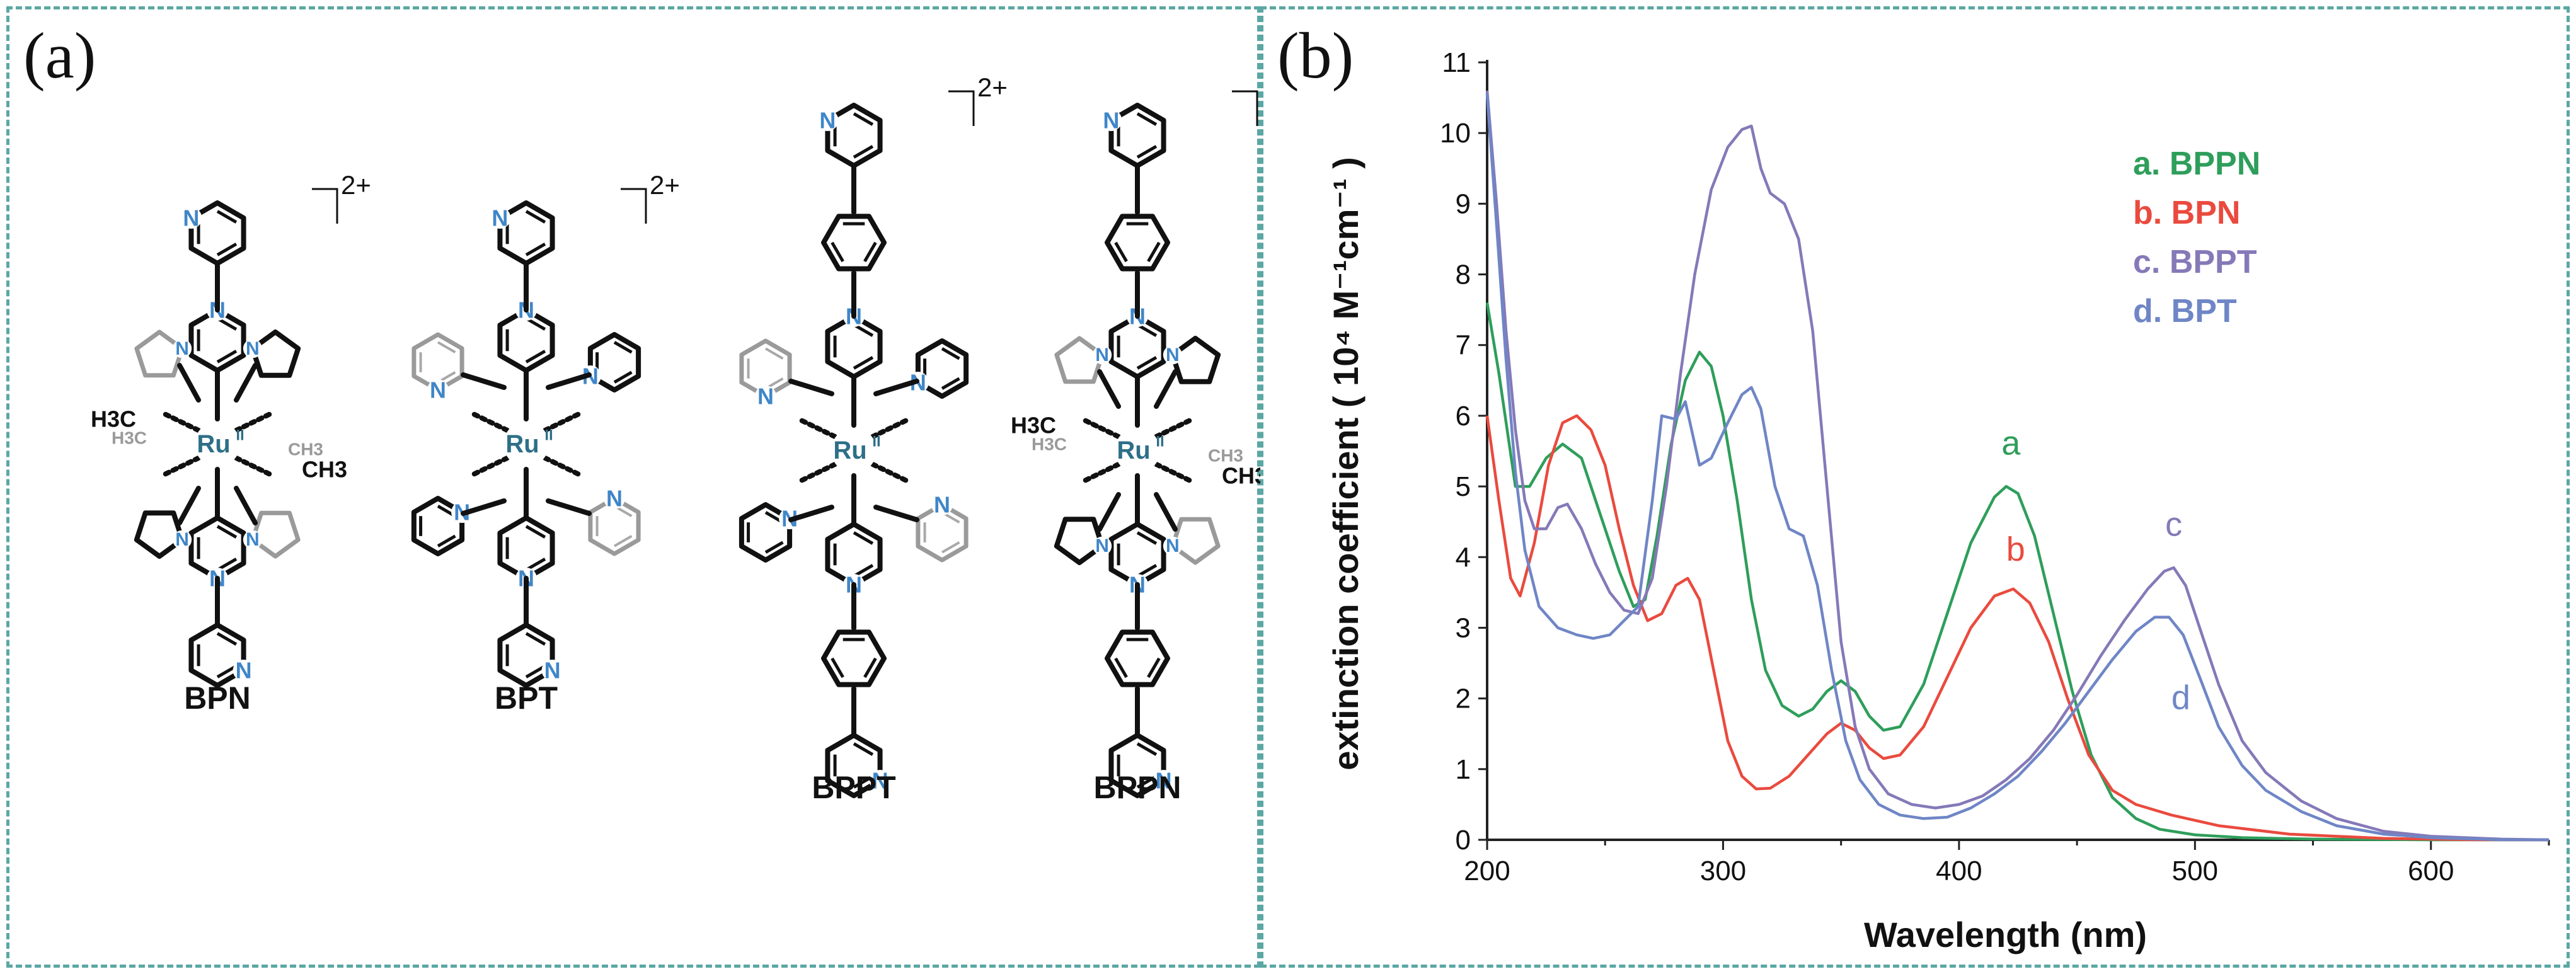  I want to click on charge-bracket, so click(1245, 108).